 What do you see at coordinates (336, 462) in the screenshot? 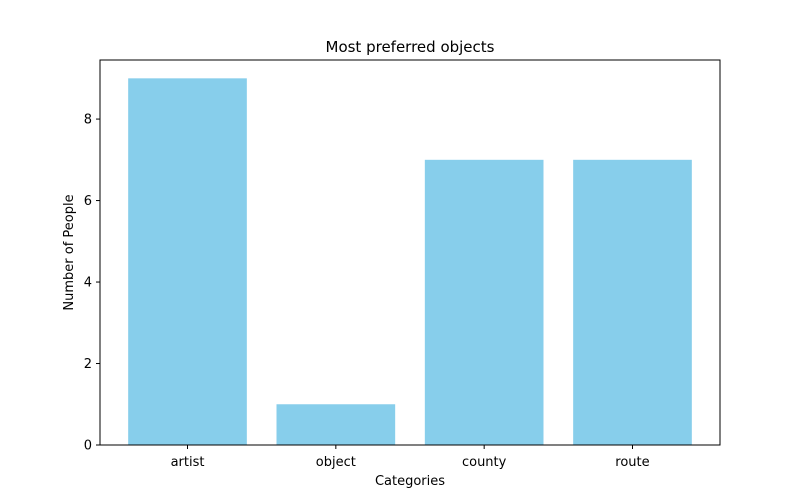
I see `x-tick-label: object` at bounding box center [336, 462].